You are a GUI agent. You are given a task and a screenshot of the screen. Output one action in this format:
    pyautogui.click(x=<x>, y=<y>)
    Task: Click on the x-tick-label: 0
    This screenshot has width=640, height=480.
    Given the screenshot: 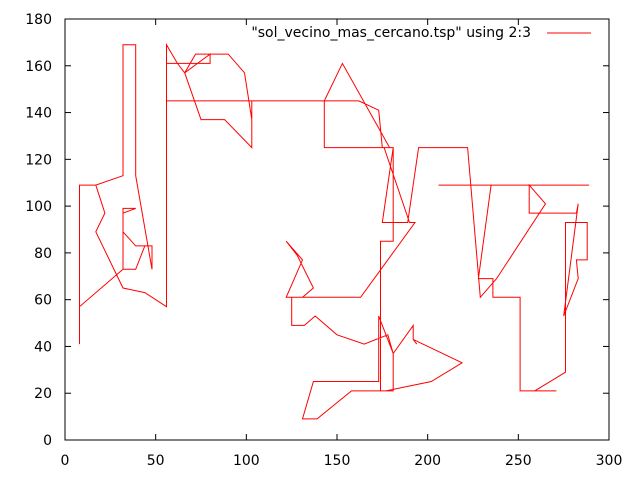 What is the action you would take?
    pyautogui.click(x=65, y=461)
    